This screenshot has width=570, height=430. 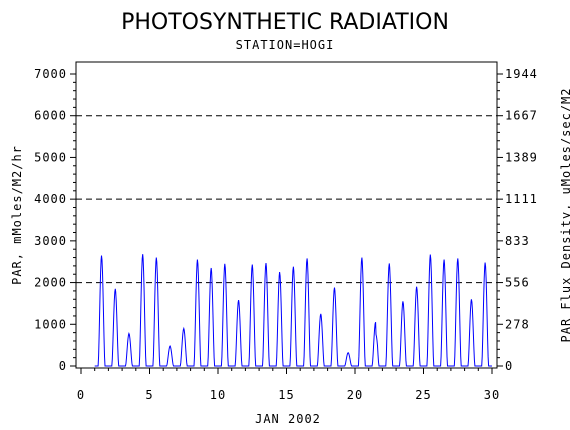 What do you see at coordinates (50, 324) in the screenshot?
I see `y-tick-label: 1000` at bounding box center [50, 324].